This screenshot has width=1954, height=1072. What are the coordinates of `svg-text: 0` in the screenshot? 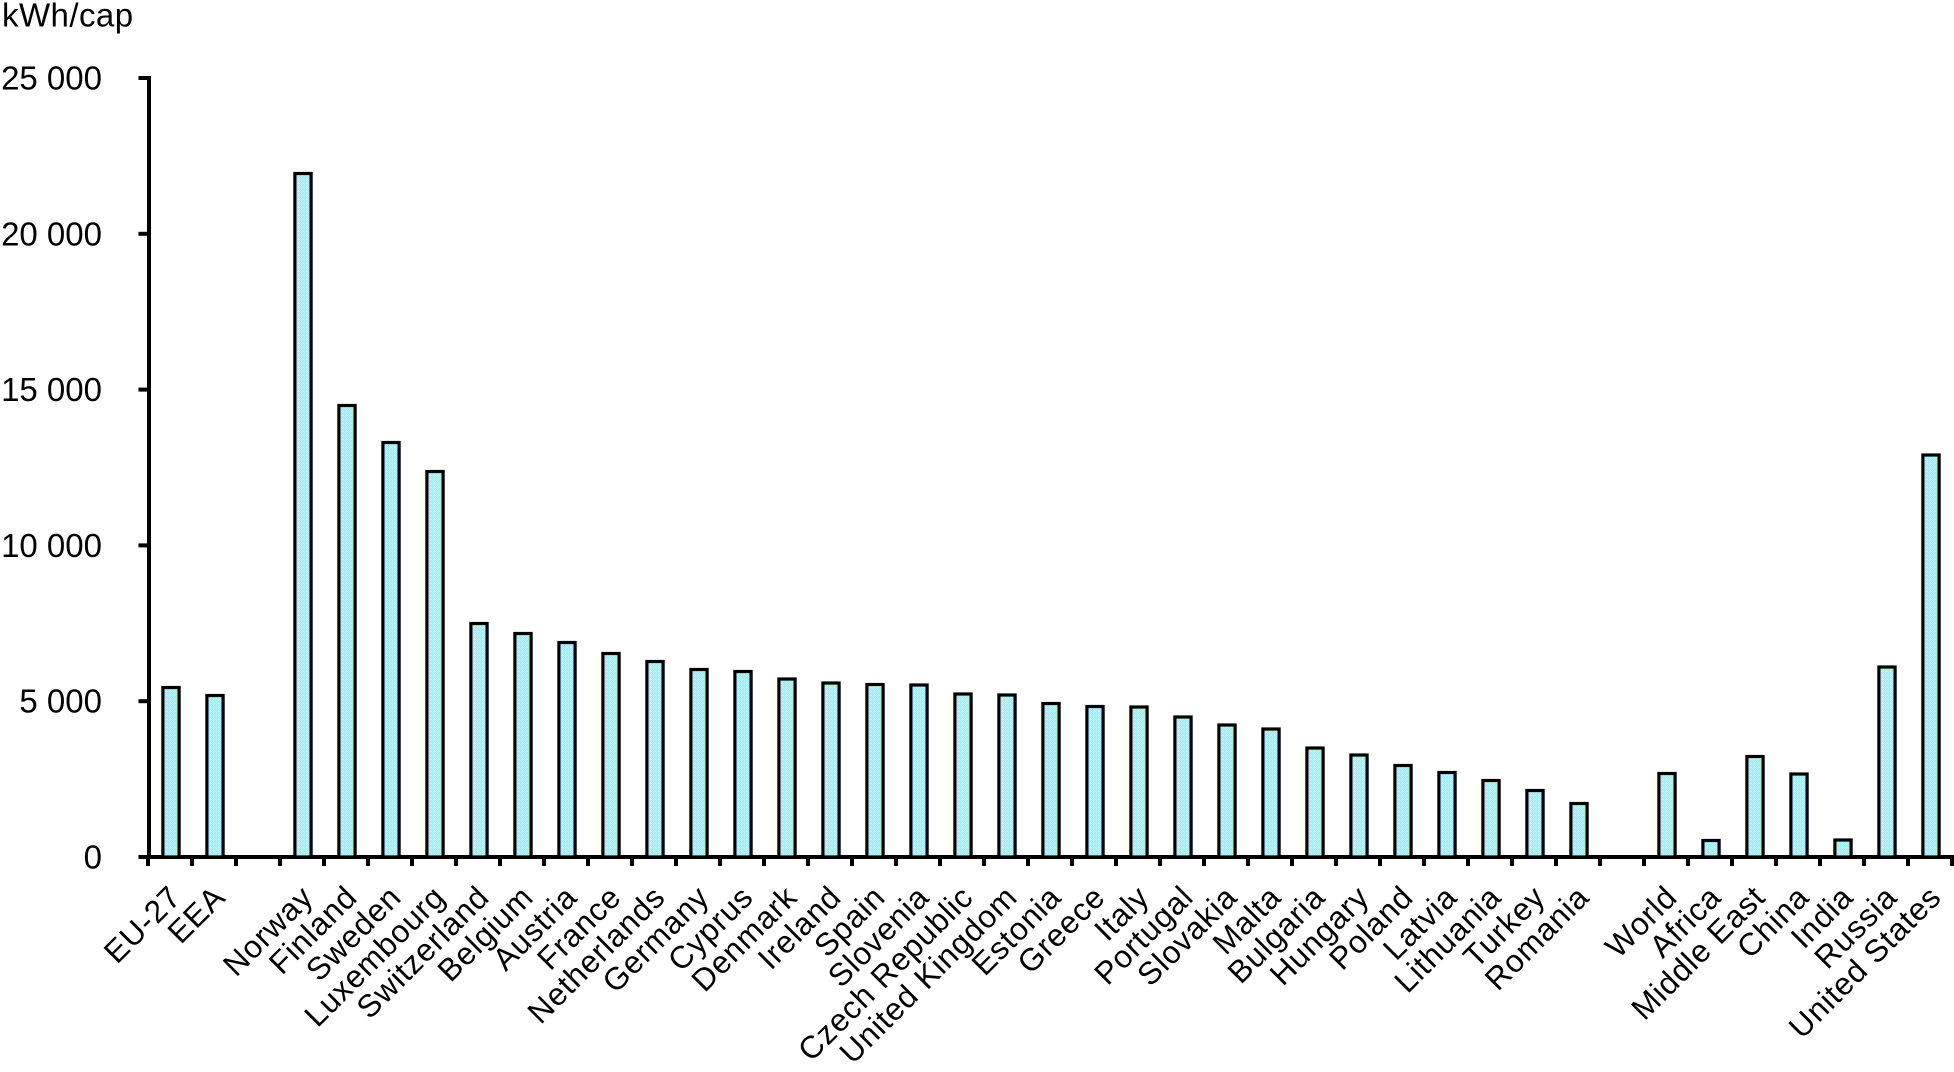 It's located at (93, 857).